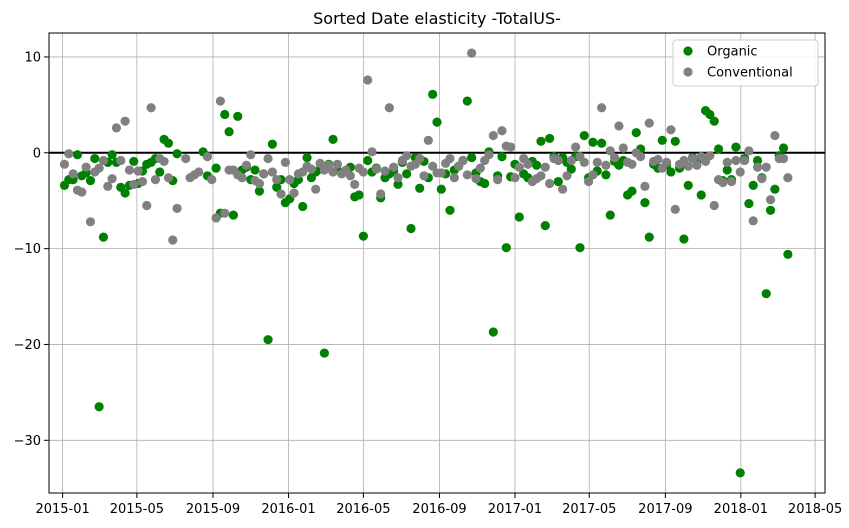  Describe the element at coordinates (37, 153) in the screenshot. I see `y-tick-label: 0` at that location.